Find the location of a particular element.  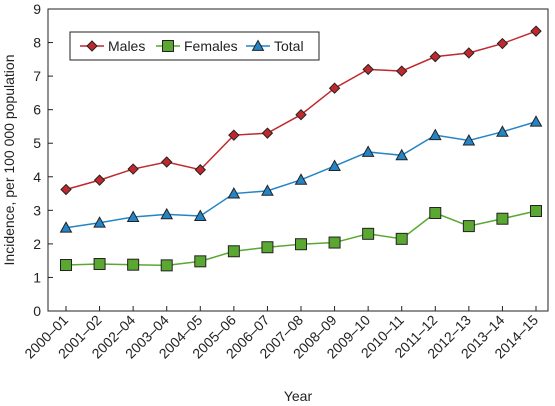

legend-marker-males is located at coordinates (92, 46).